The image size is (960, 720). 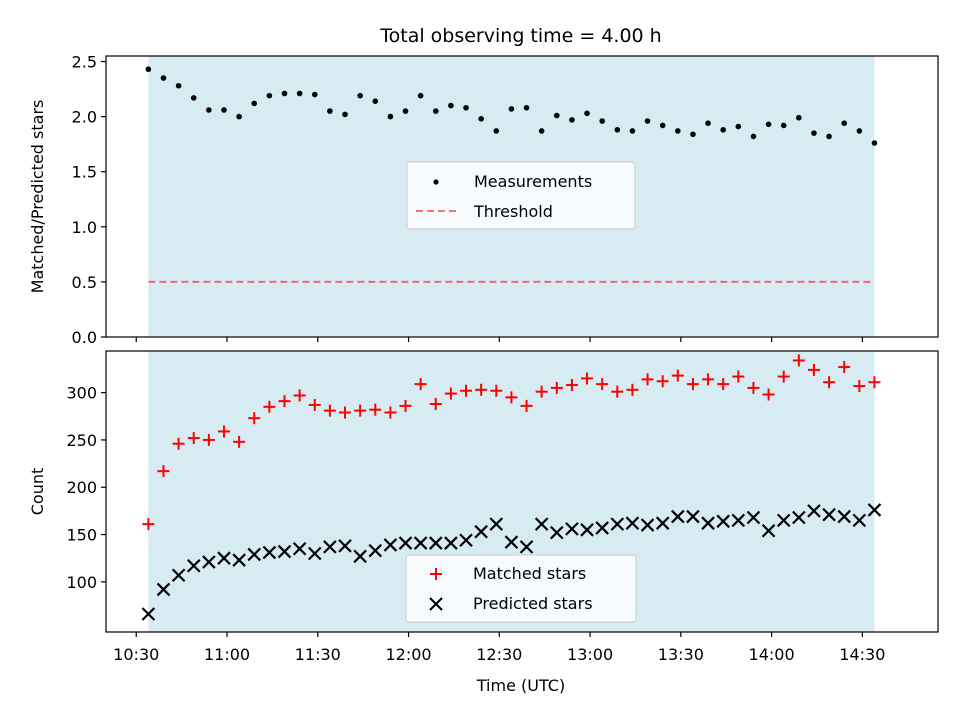 What do you see at coordinates (81, 440) in the screenshot?
I see `ytick-label: 250` at bounding box center [81, 440].